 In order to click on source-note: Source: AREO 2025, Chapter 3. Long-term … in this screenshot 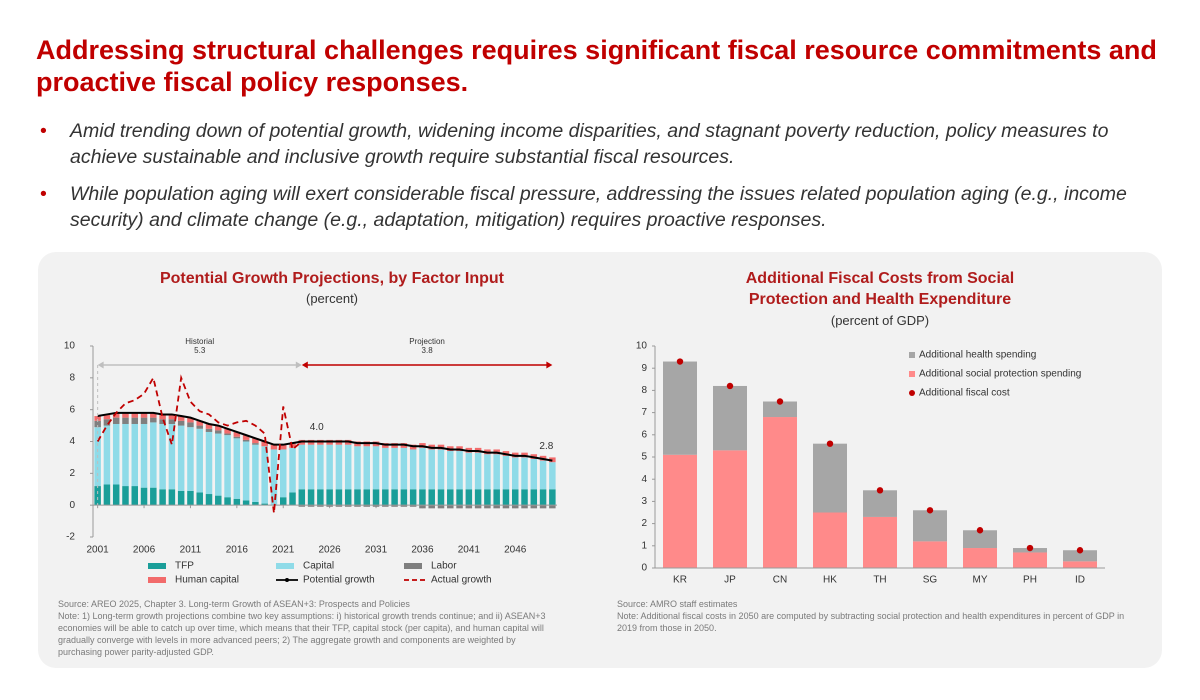, I will do `click(303, 628)`.